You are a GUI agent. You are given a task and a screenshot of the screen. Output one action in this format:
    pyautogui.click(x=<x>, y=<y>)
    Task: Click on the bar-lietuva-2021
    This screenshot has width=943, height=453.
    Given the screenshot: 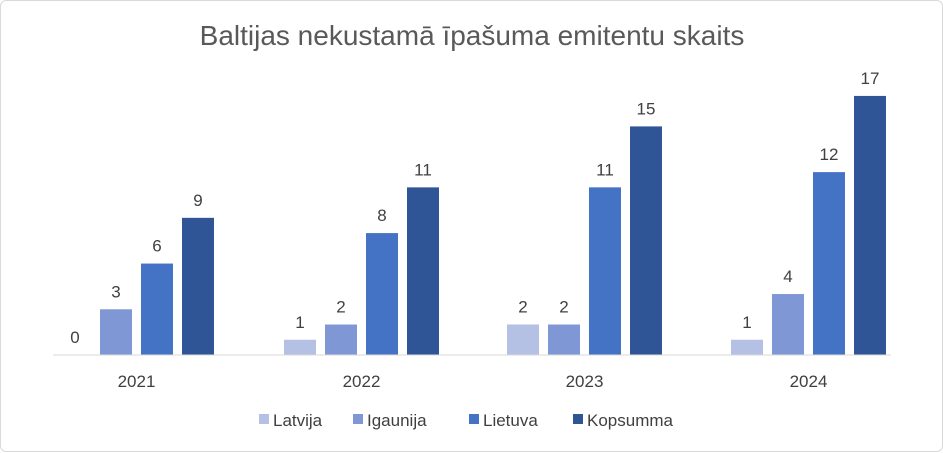 What is the action you would take?
    pyautogui.click(x=157, y=309)
    